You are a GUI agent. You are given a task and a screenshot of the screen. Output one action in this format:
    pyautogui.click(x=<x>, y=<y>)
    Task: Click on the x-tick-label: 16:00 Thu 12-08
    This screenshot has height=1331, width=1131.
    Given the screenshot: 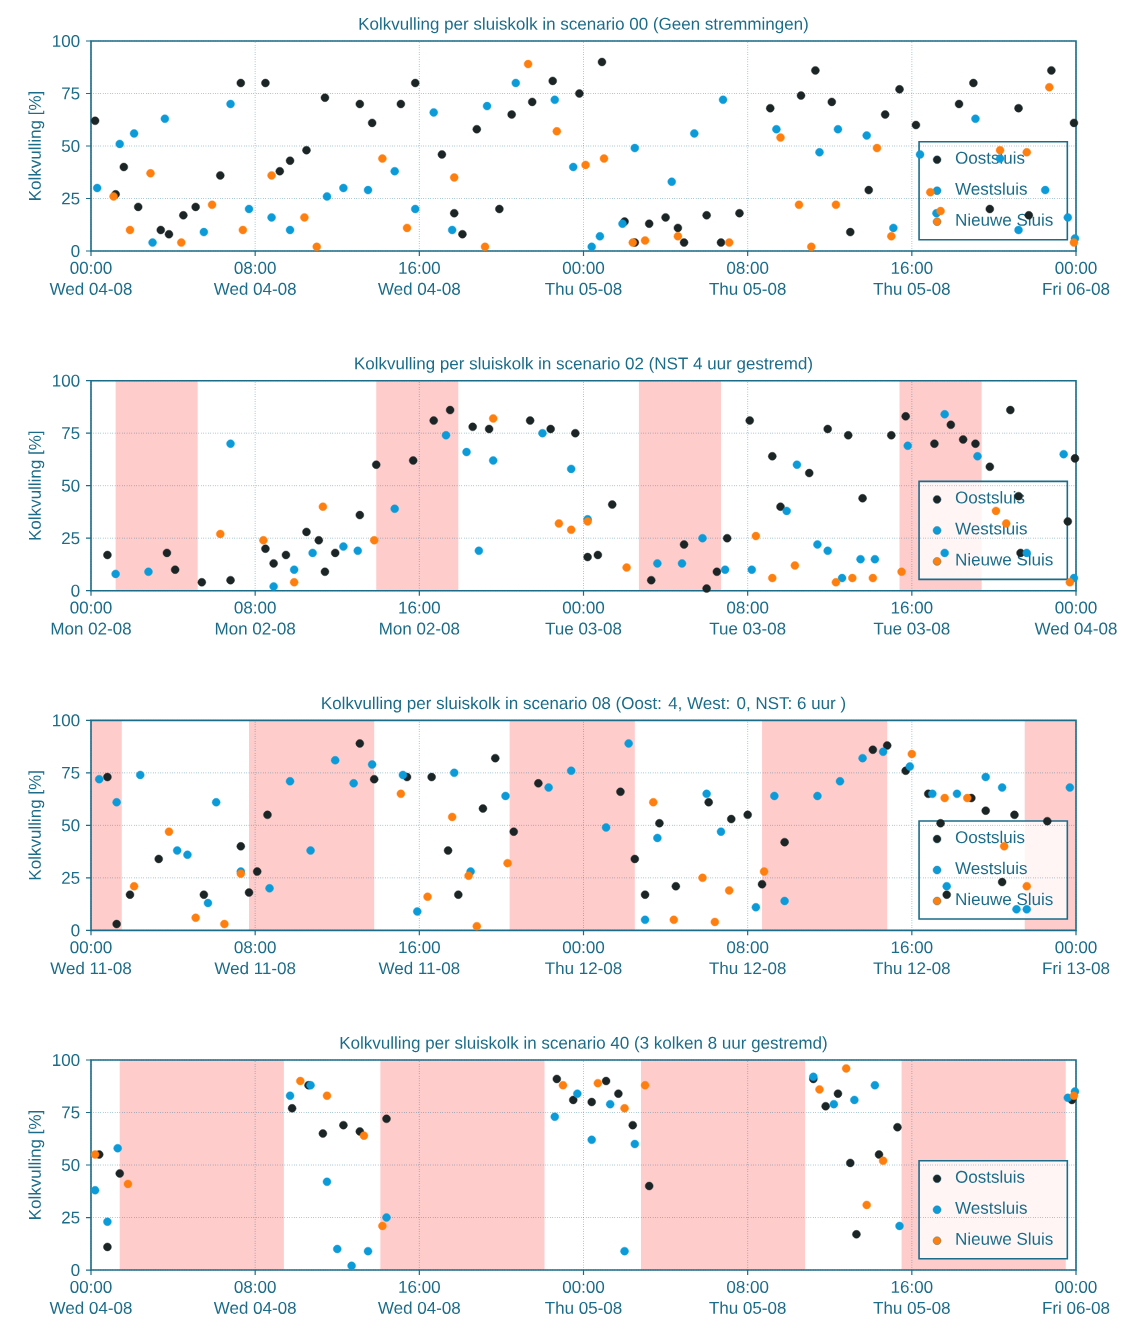 What is the action you would take?
    pyautogui.click(x=911, y=958)
    